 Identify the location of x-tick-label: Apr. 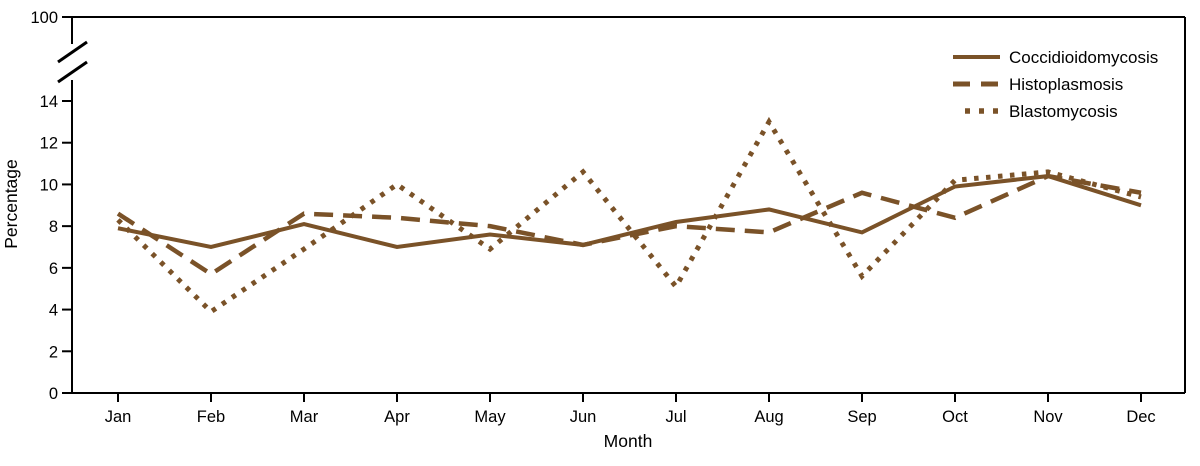
(397, 417).